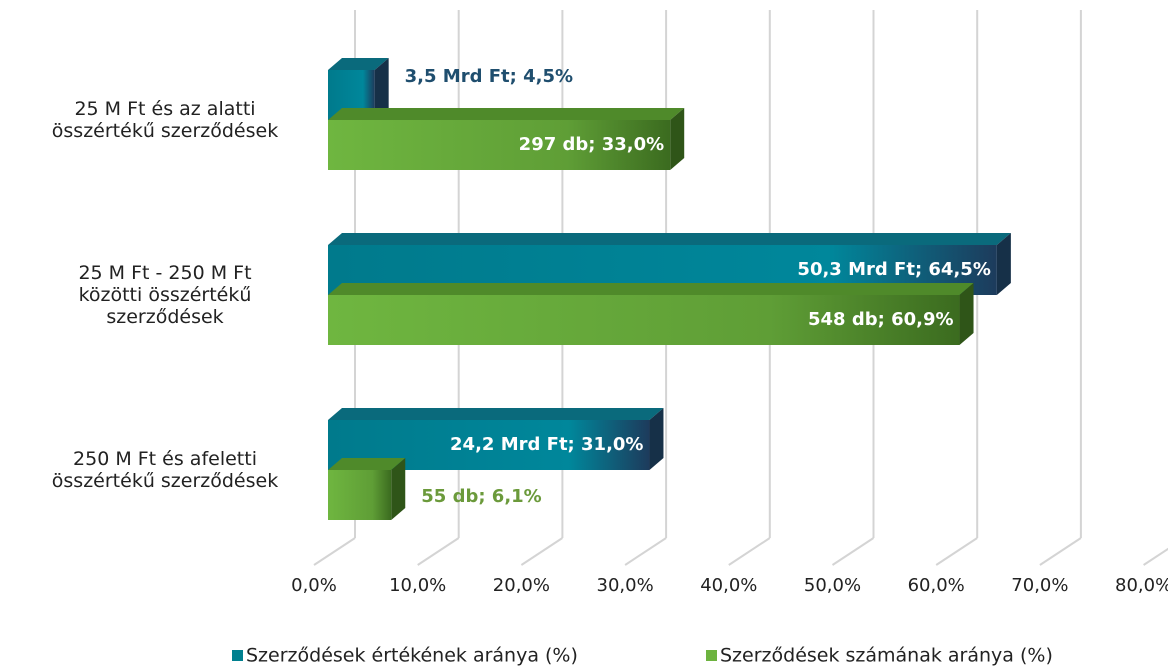  What do you see at coordinates (1039, 585) in the screenshot?
I see `x-tick-label: 70,0%` at bounding box center [1039, 585].